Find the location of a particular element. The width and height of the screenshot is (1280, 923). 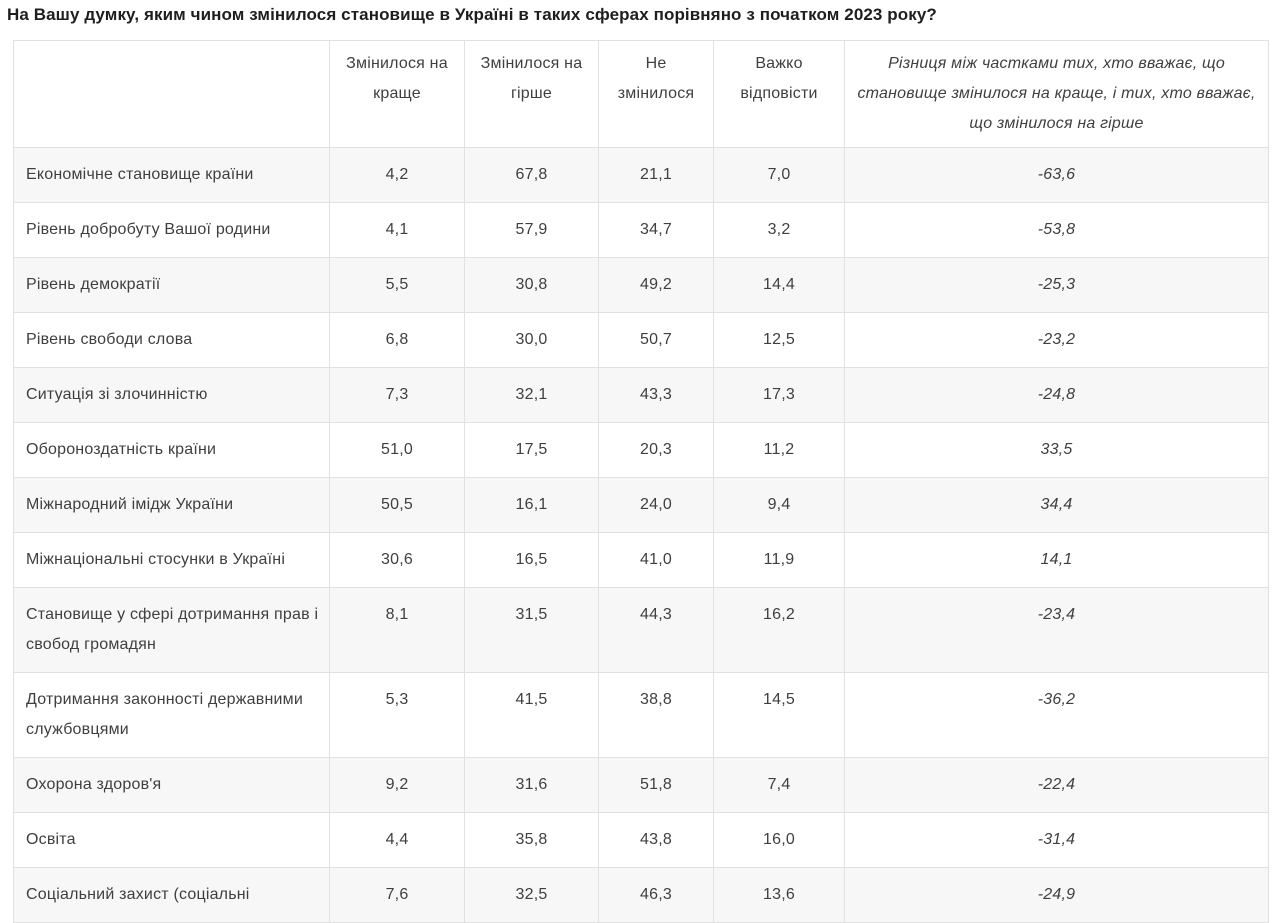

value-difference: -31,4 is located at coordinates (1056, 840).